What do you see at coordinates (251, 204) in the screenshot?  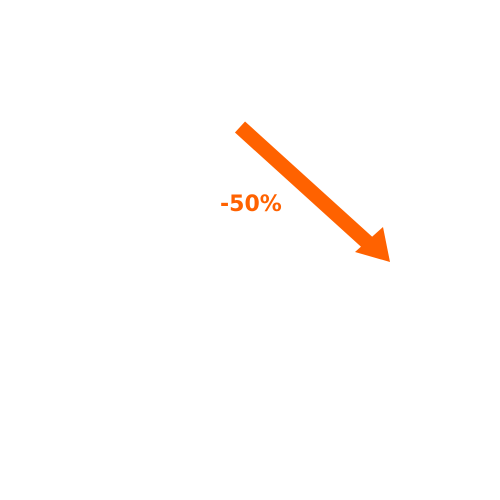 I see `percent-change-label: -50%` at bounding box center [251, 204].